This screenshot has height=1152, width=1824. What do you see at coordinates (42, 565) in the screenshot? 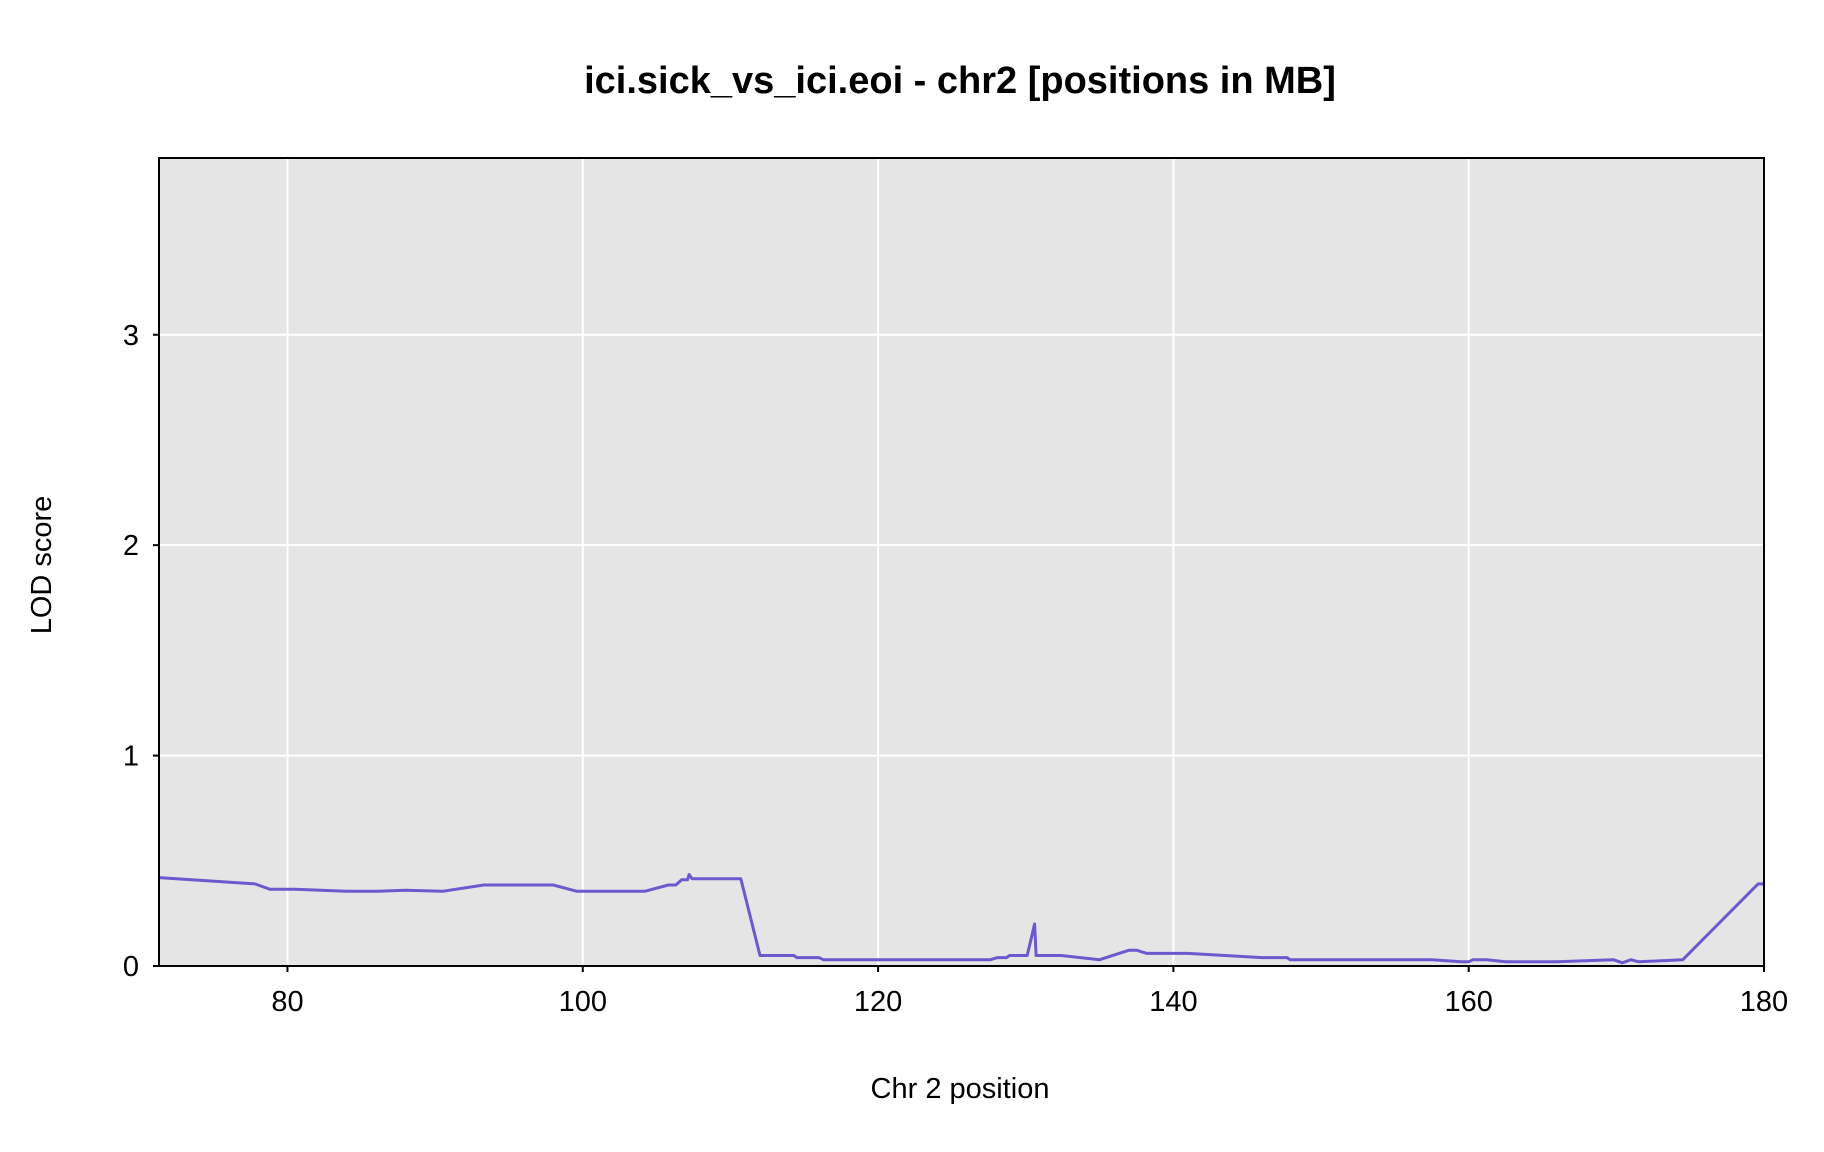
I see `y-axis-label: LOD score` at bounding box center [42, 565].